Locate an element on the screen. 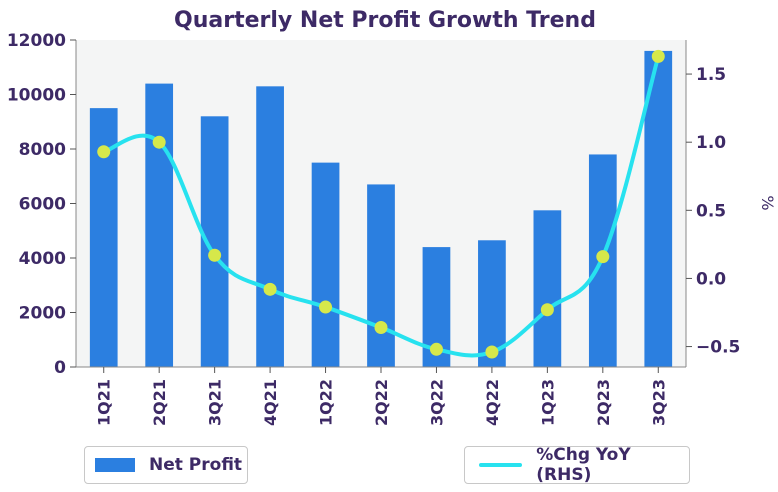 Image resolution: width=778 pixels, height=492 pixels. x-tick-label: 3Q22 is located at coordinates (436, 402).